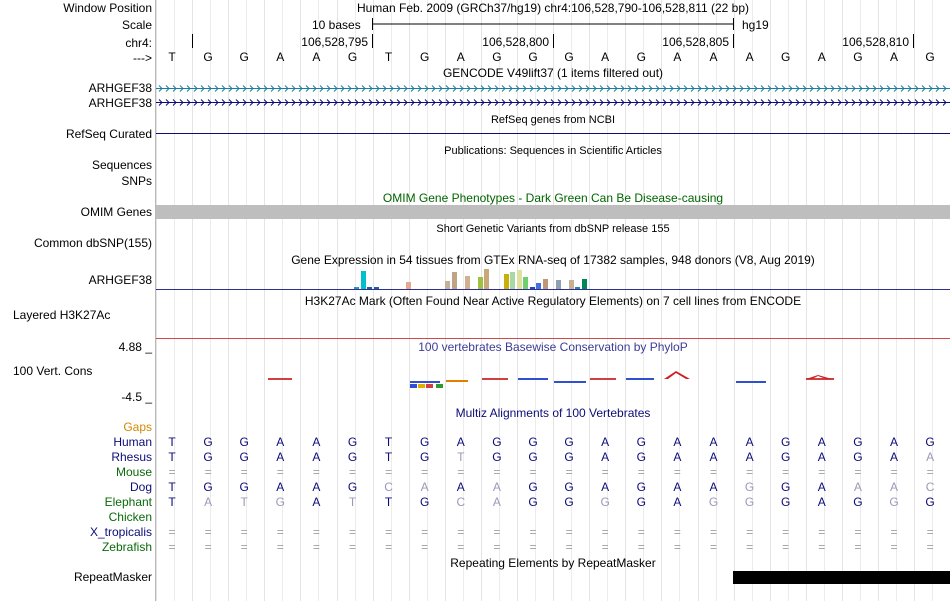 This screenshot has height=601, width=950. What do you see at coordinates (116, 212) in the screenshot?
I see `omim-track-label: OMIM Genes` at bounding box center [116, 212].